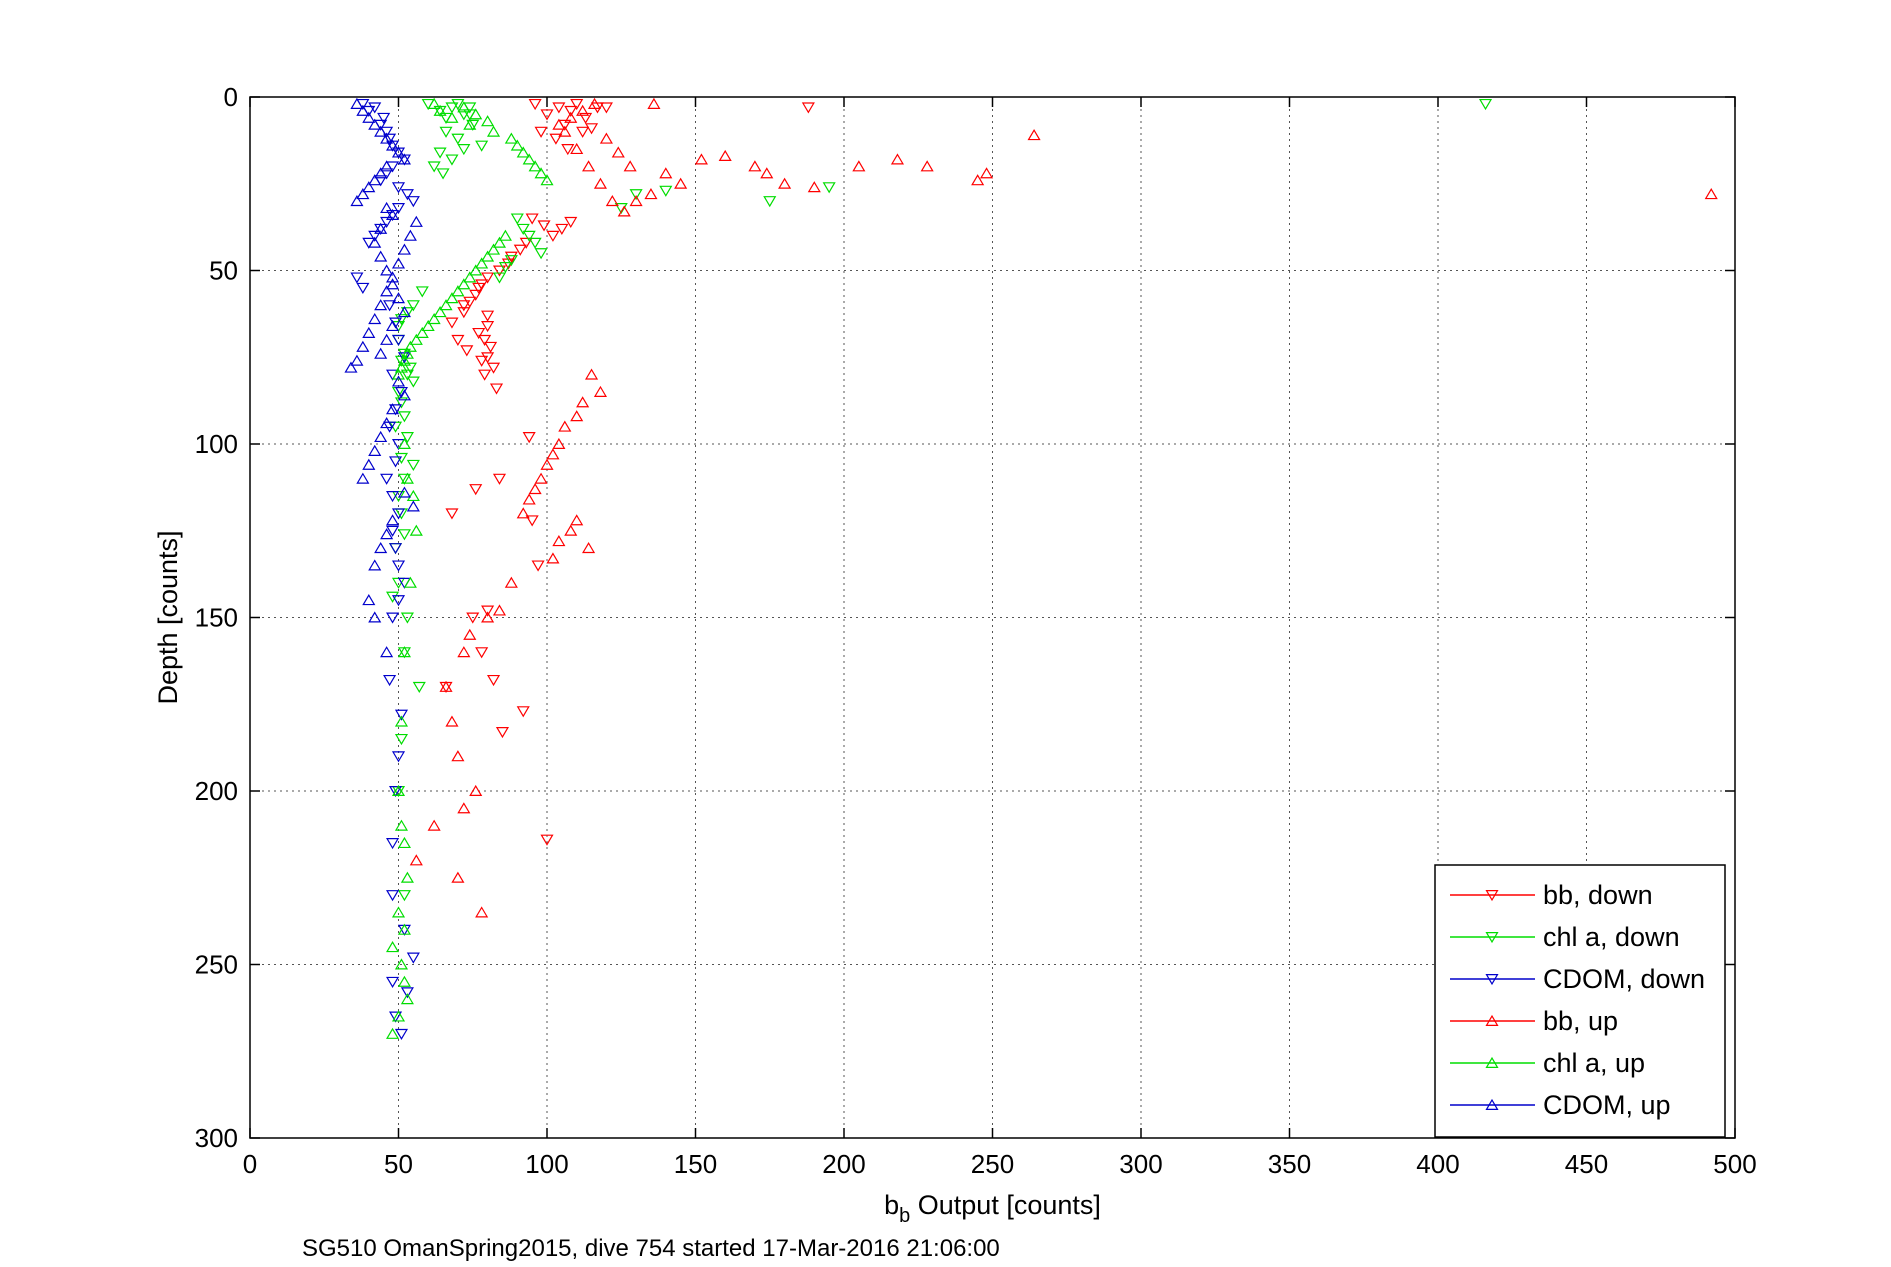  What do you see at coordinates (231, 97) in the screenshot?
I see `y-tick-label: 0` at bounding box center [231, 97].